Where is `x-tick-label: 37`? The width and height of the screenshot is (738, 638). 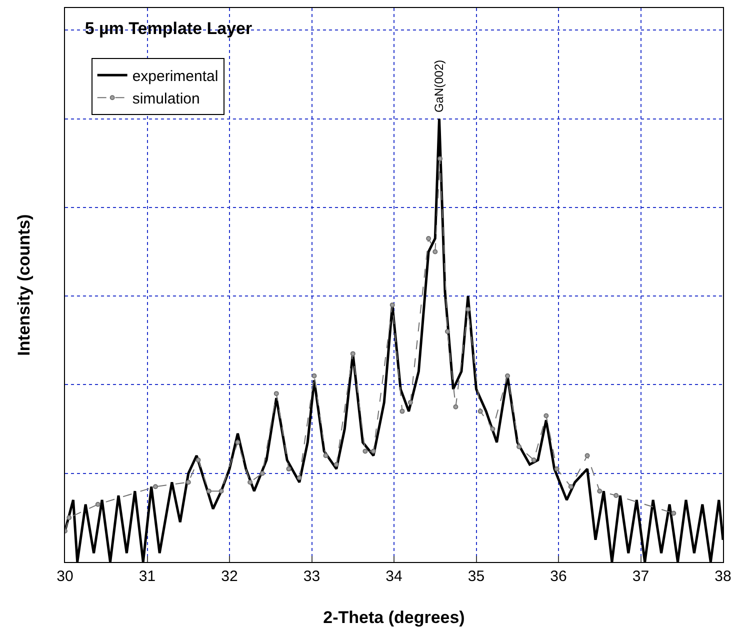 x-tick-label: 37 is located at coordinates (641, 576).